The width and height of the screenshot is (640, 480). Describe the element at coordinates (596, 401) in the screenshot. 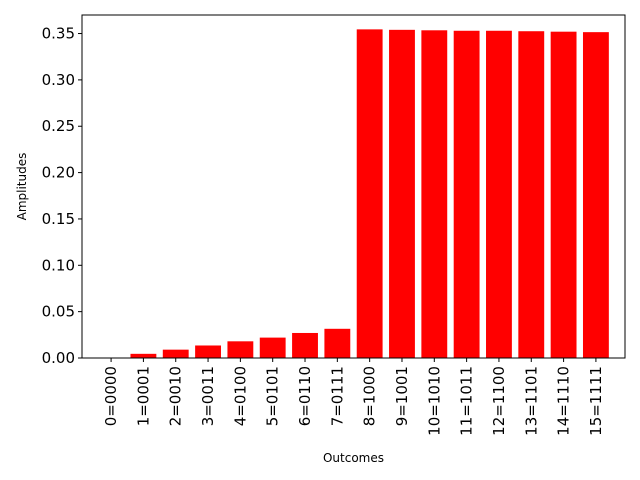

I see `x-tick-label-15: 15=1111` at that location.